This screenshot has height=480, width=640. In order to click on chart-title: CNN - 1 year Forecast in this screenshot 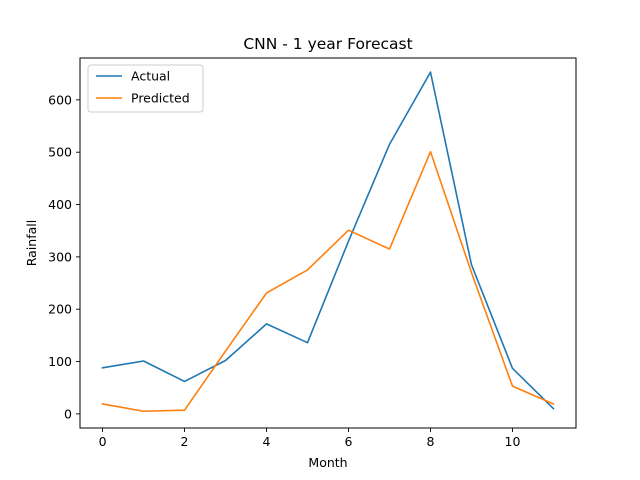, I will do `click(327, 44)`.